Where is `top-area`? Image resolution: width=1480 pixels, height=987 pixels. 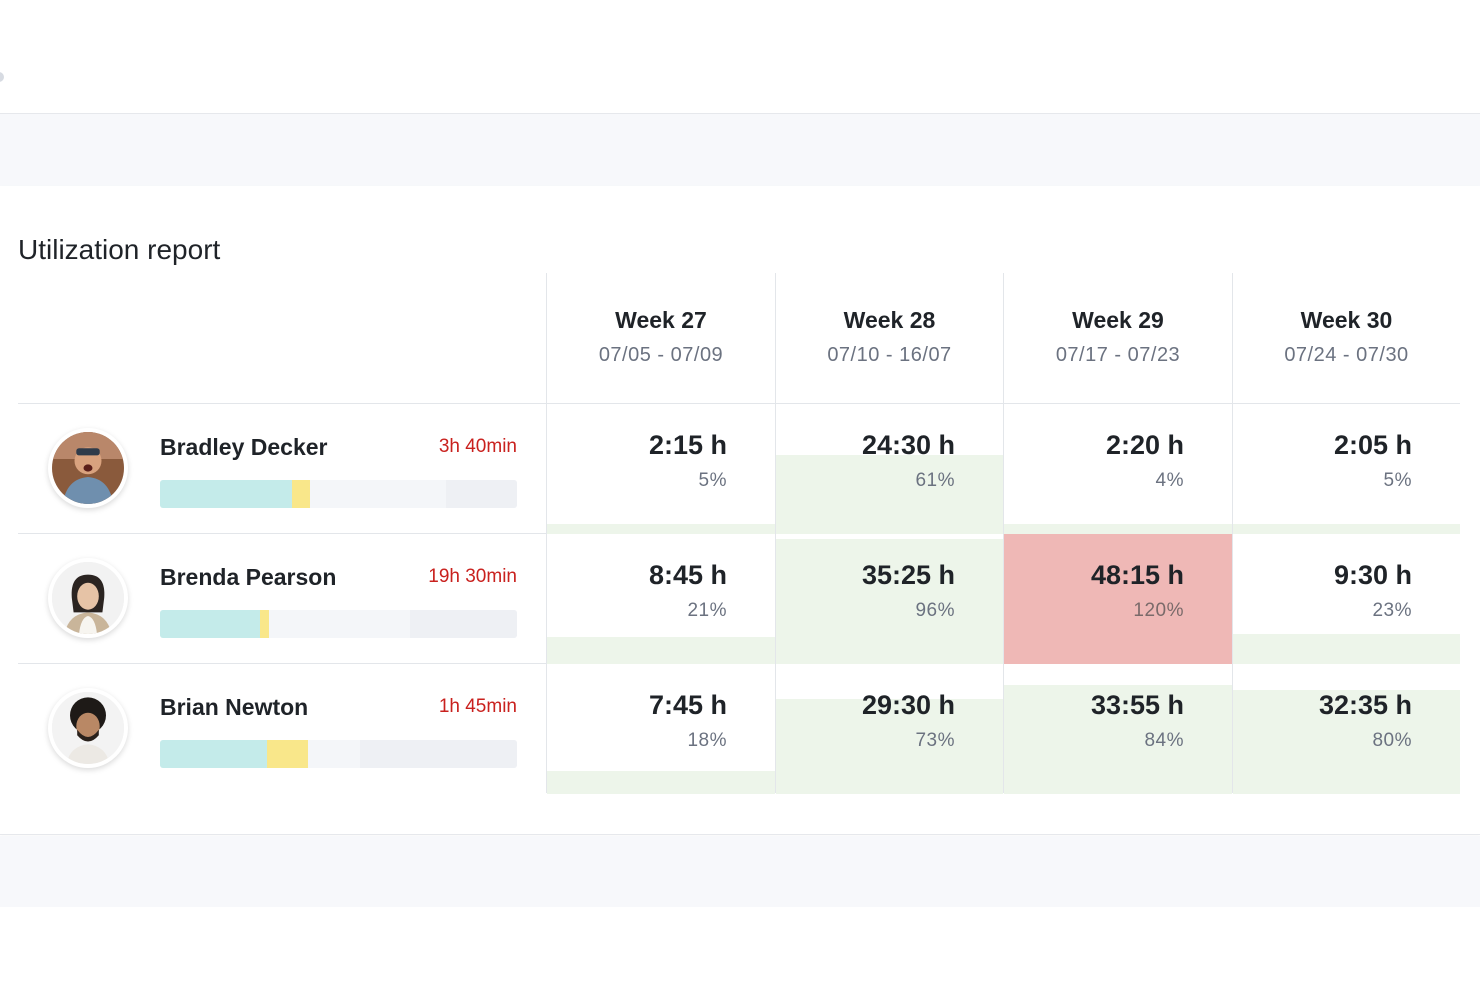 top-area is located at coordinates (740, 57).